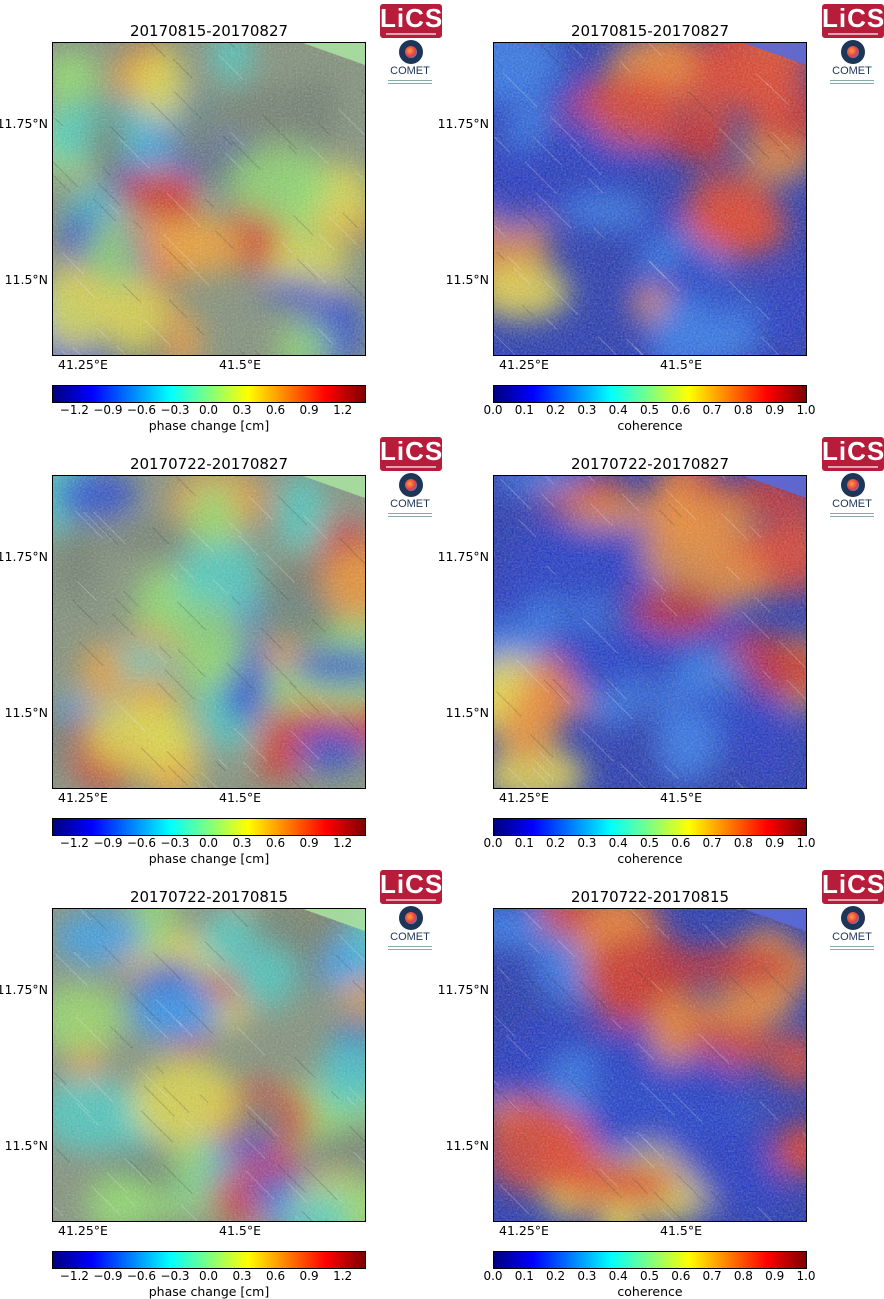 This screenshot has width=884, height=1299. Describe the element at coordinates (649, 843) in the screenshot. I see `colorbar-ticks: 0.0 0.1 0.2 0.3 0.4 0.5 0.6 0.7 0.8 0.9 1.0` at that location.